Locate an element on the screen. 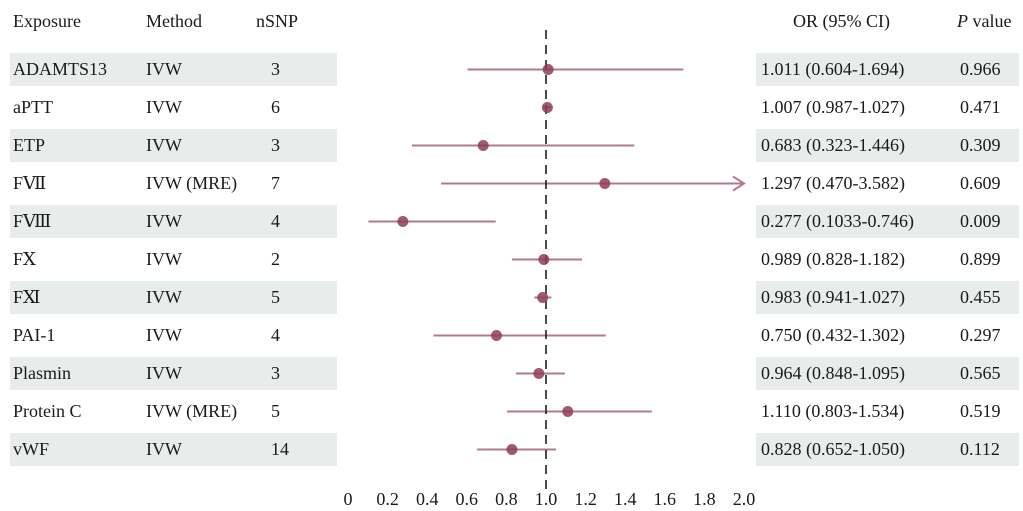  x-tick-label: 0.2 is located at coordinates (387, 499).